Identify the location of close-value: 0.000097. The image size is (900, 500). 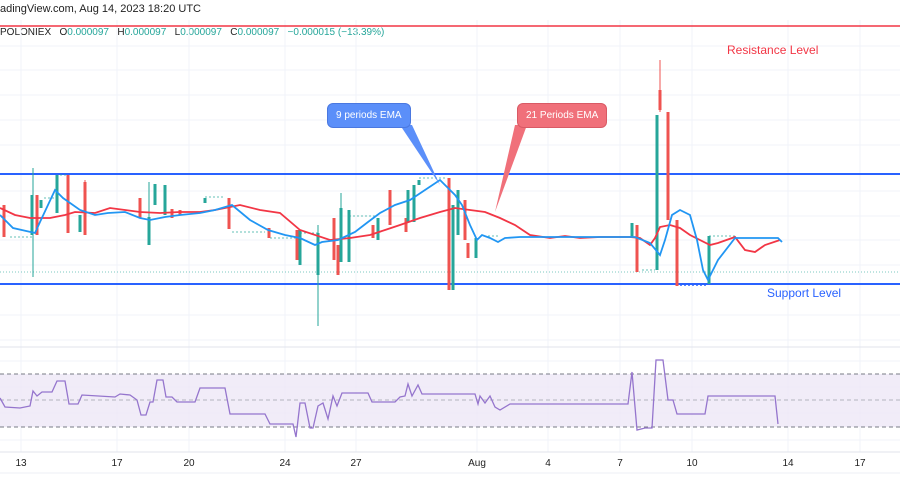
(258, 32).